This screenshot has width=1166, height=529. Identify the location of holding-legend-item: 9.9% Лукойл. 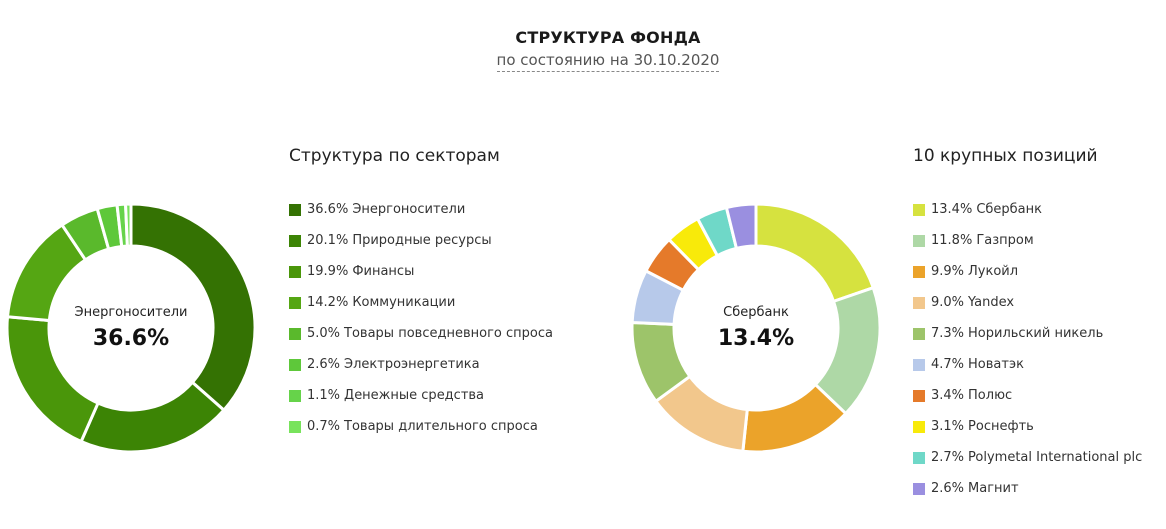
(1027, 271).